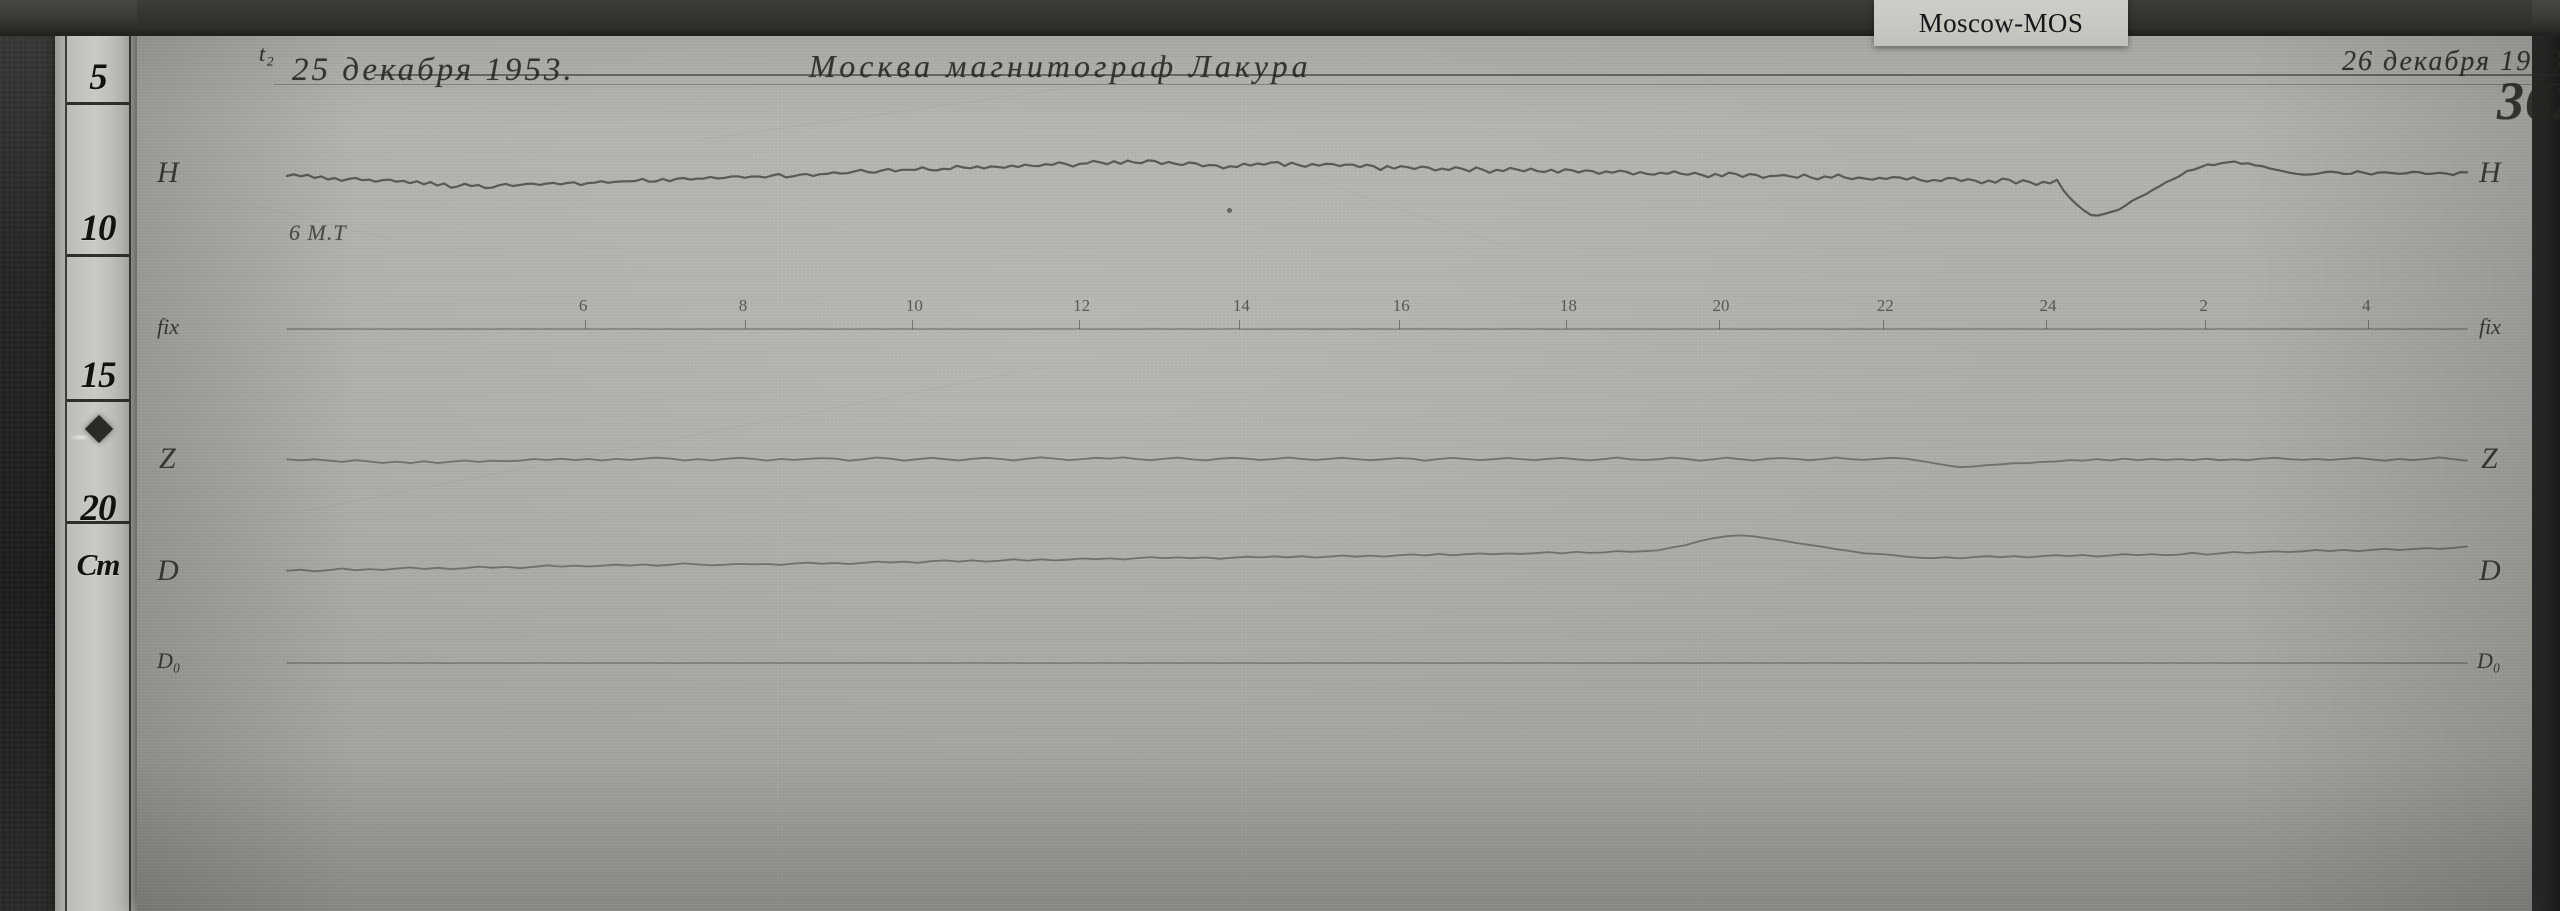 This screenshot has width=2560, height=911. Describe the element at coordinates (98, 77) in the screenshot. I see `ruler-mark-5: 5` at that location.